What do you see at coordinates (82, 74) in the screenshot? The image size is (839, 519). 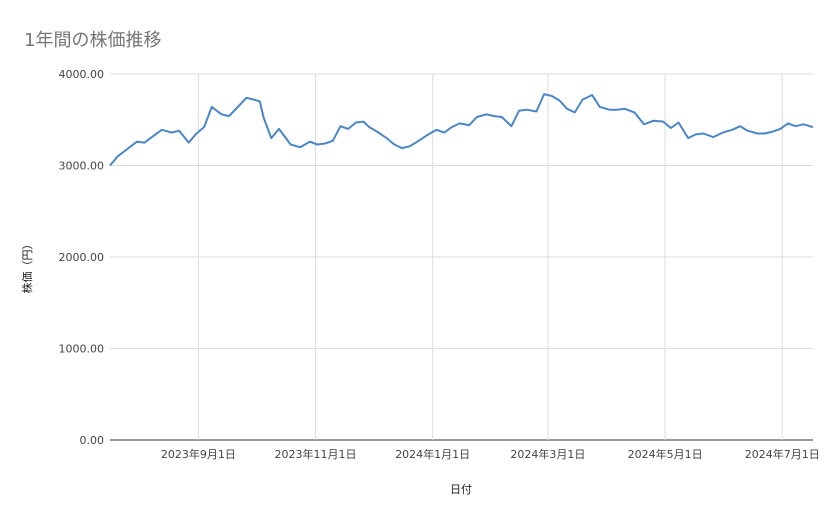 I see `y-tick-label: 4000.00` at bounding box center [82, 74].